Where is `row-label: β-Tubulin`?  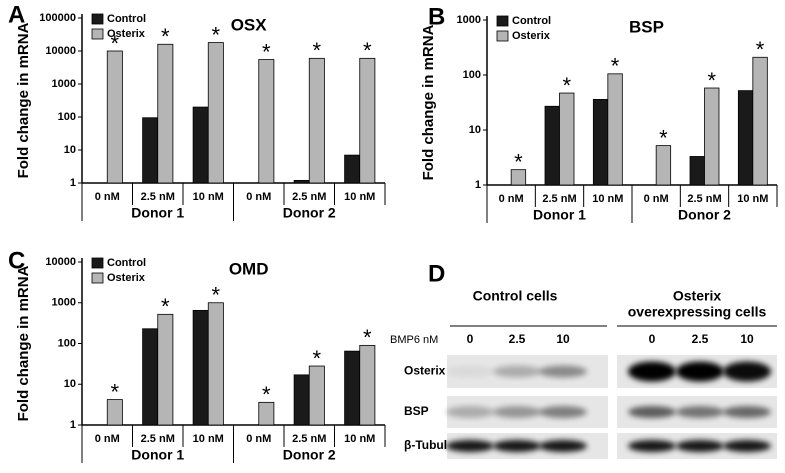
row-label: β-Tubulin is located at coordinates (431, 445).